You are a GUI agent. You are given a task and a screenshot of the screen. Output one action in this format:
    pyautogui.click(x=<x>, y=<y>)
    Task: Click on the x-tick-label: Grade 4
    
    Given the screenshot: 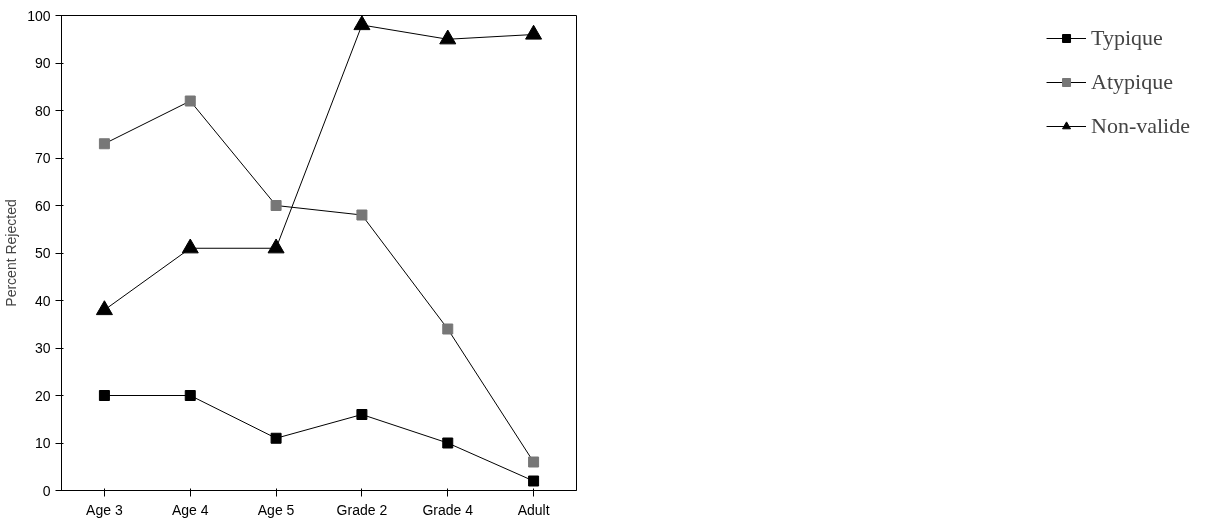 What is the action you would take?
    pyautogui.click(x=448, y=509)
    